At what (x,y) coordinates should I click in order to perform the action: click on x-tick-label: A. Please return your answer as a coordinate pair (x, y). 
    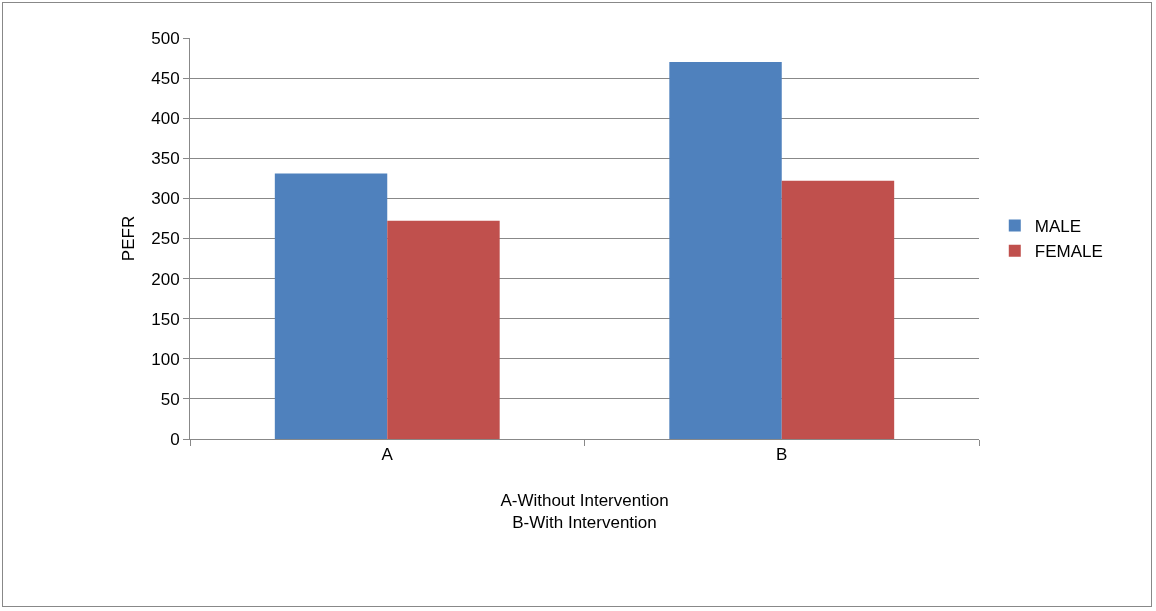
    Looking at the image, I should click on (387, 455).